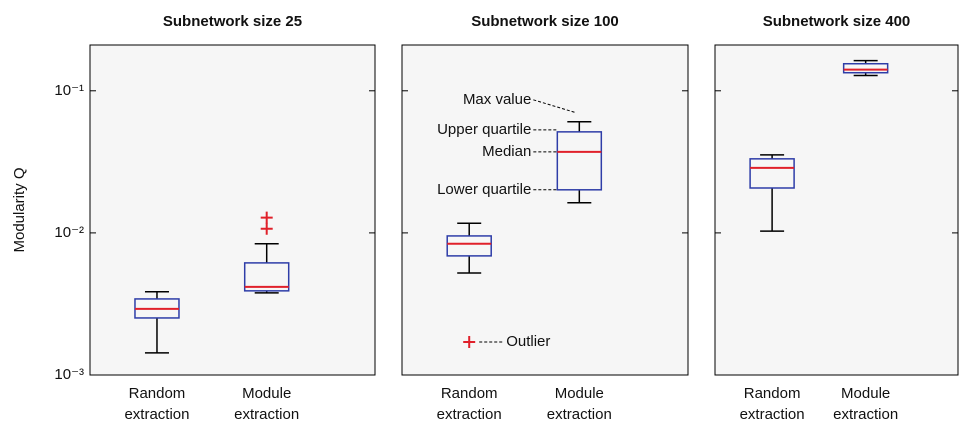 This screenshot has height=432, width=959. Describe the element at coordinates (19, 209) in the screenshot. I see `y-axis-label: Modularity Q` at that location.